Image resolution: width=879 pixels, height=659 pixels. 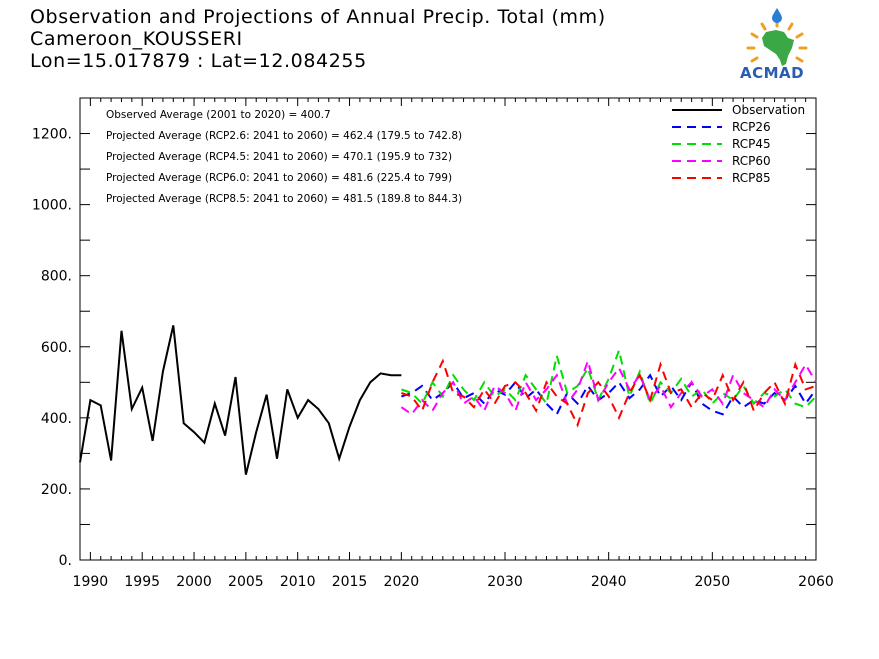 What do you see at coordinates (136, 39) in the screenshot?
I see `chart-location: Cameroon_KOUSSERI` at bounding box center [136, 39].